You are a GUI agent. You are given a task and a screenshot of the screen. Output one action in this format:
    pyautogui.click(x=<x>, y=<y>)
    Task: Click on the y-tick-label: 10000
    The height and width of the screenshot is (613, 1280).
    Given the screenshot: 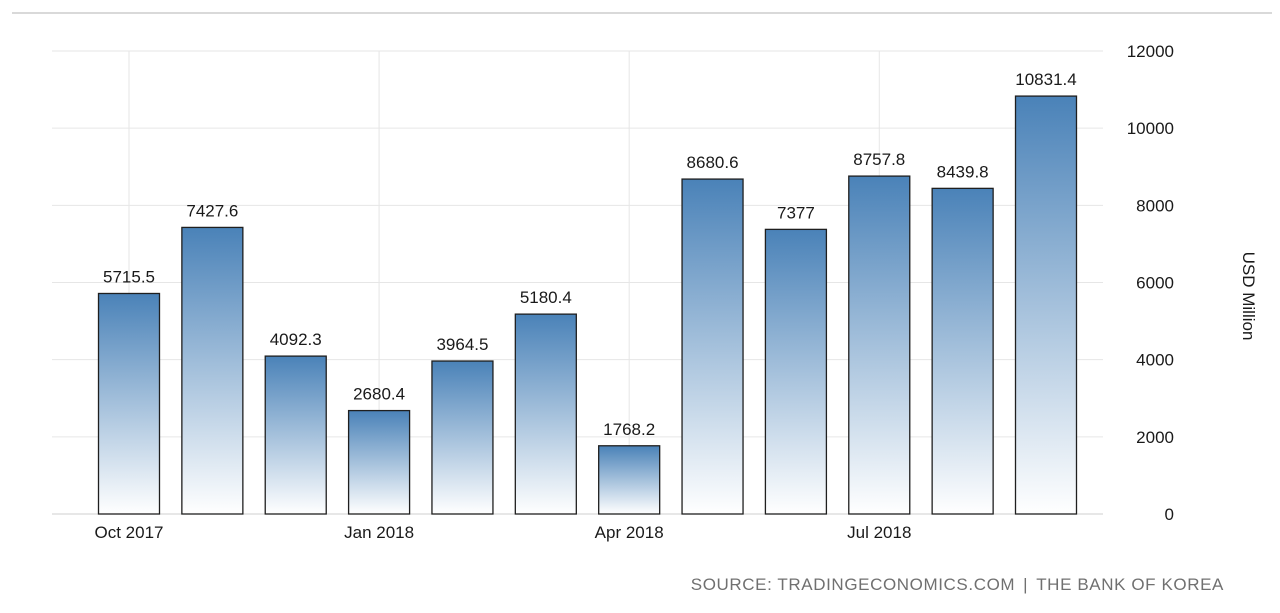 What is the action you would take?
    pyautogui.click(x=1150, y=128)
    